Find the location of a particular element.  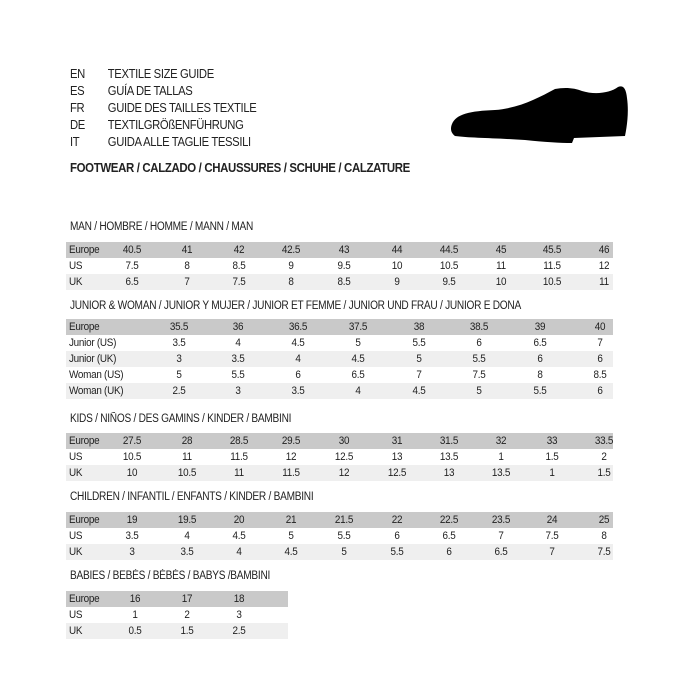

table-cell: 24 is located at coordinates (552, 520).